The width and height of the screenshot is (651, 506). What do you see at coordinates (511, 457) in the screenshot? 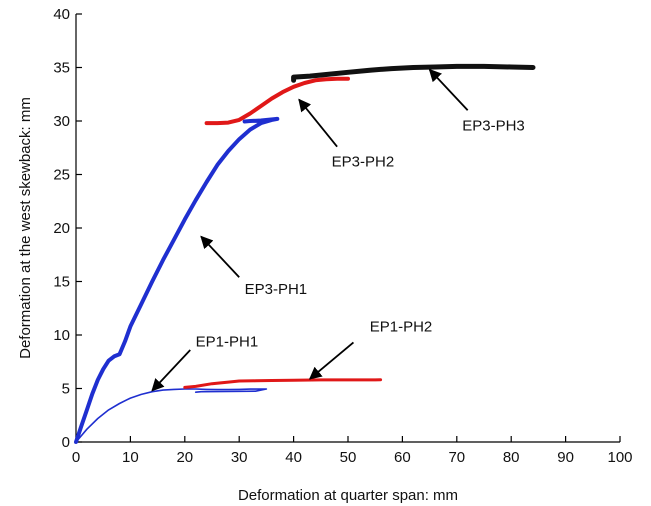
I see `x-tick-label: 80` at bounding box center [511, 457].